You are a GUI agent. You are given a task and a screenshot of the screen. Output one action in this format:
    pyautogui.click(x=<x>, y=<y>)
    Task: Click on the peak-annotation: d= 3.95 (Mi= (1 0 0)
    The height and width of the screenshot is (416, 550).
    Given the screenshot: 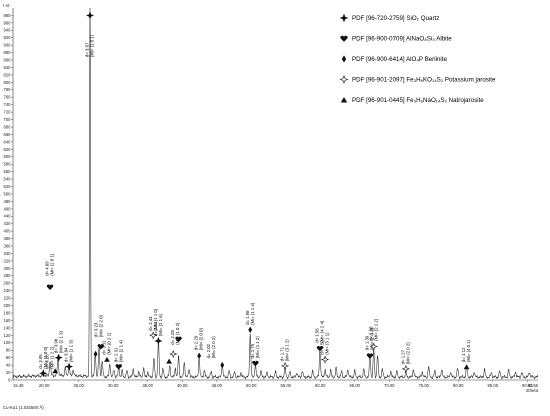 What is the action you would take?
    pyautogui.click(x=43, y=357)
    